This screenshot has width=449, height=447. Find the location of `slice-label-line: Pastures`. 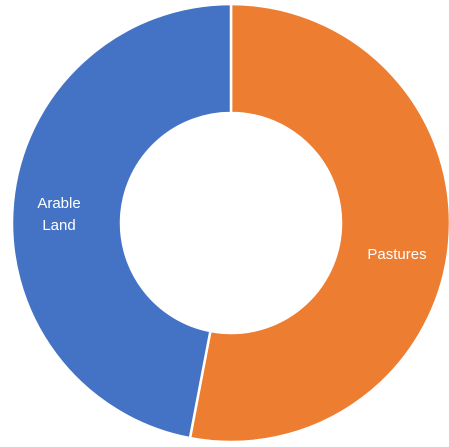

slice-label-line: Pastures is located at coordinates (396, 254).